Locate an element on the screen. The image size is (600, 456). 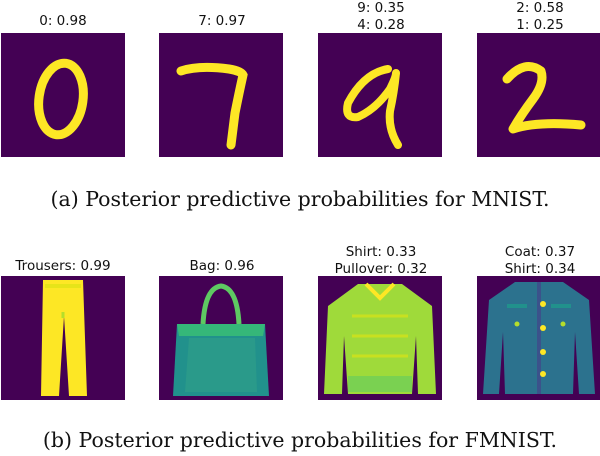
label-line: 1: 0.25 is located at coordinates (540, 25).